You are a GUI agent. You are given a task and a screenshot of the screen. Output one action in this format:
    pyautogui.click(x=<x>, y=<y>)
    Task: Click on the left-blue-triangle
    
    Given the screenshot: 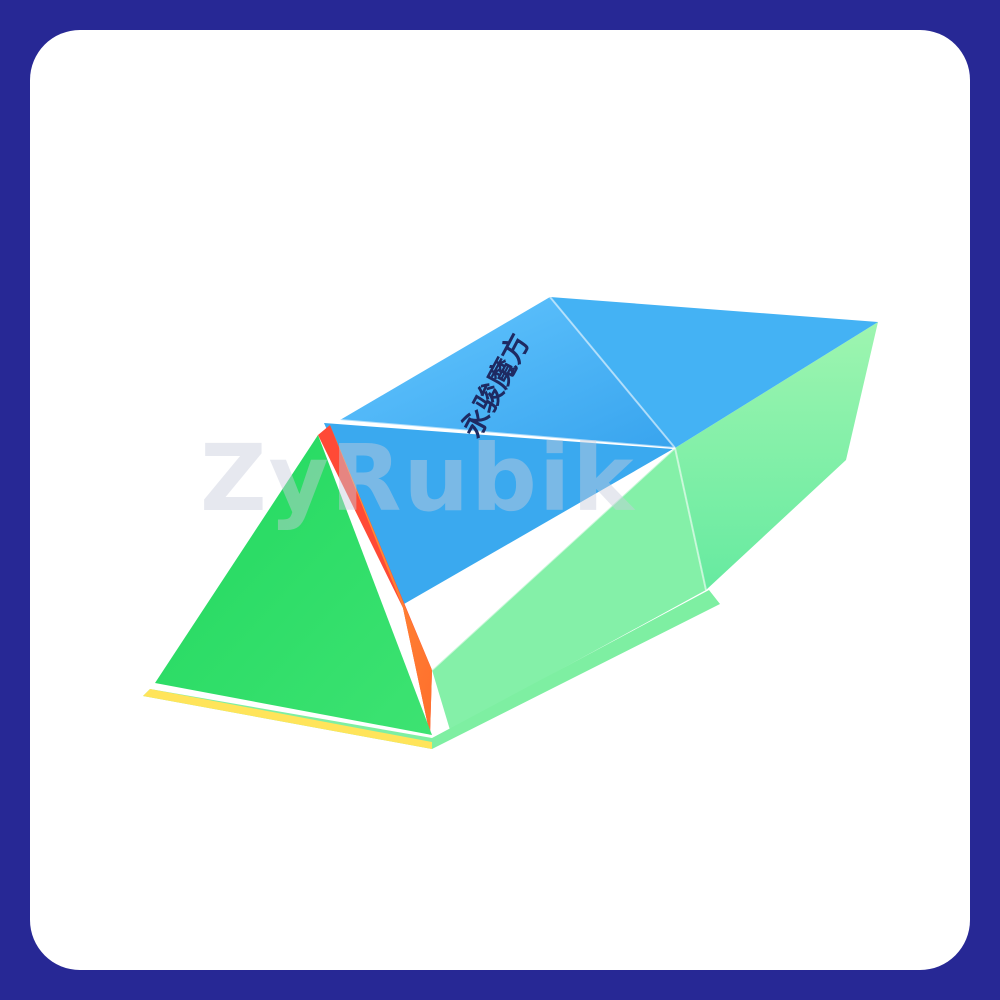 What is the action you would take?
    pyautogui.click(x=507, y=372)
    